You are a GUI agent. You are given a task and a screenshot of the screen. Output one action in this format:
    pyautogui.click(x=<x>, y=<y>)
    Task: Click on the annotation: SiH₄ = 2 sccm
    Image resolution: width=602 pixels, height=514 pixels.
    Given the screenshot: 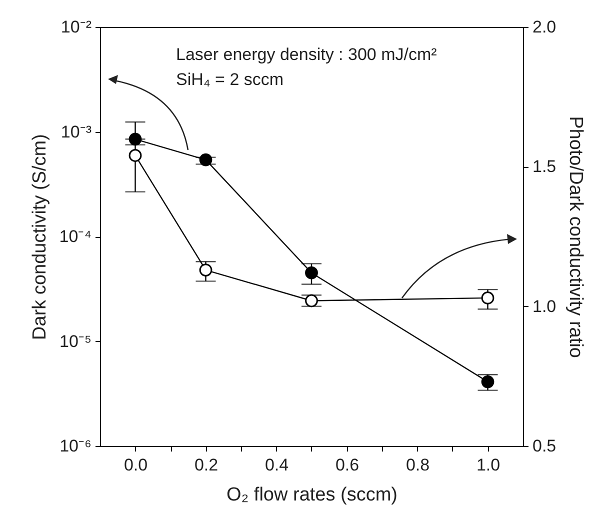 What is the action you would take?
    pyautogui.click(x=230, y=79)
    